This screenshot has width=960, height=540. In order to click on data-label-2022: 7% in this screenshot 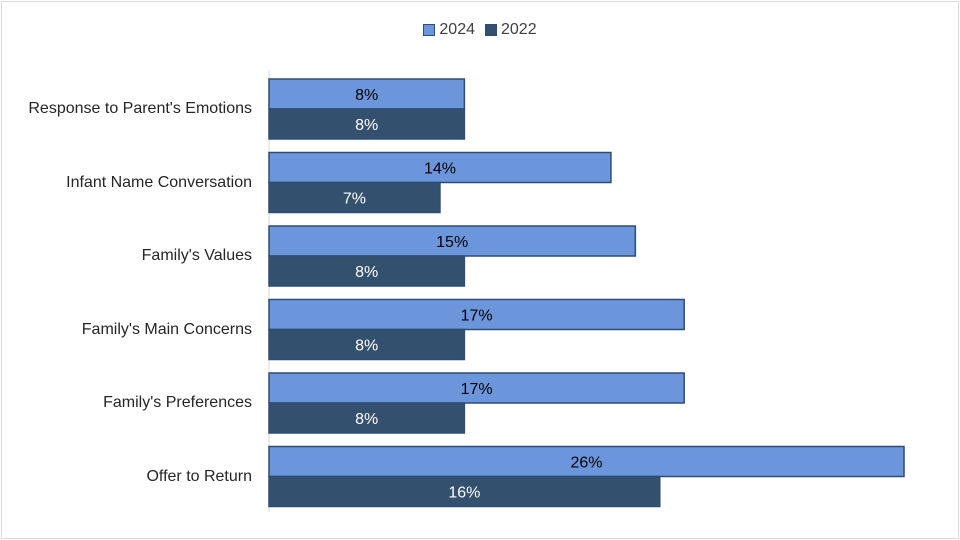, I will do `click(354, 199)`.